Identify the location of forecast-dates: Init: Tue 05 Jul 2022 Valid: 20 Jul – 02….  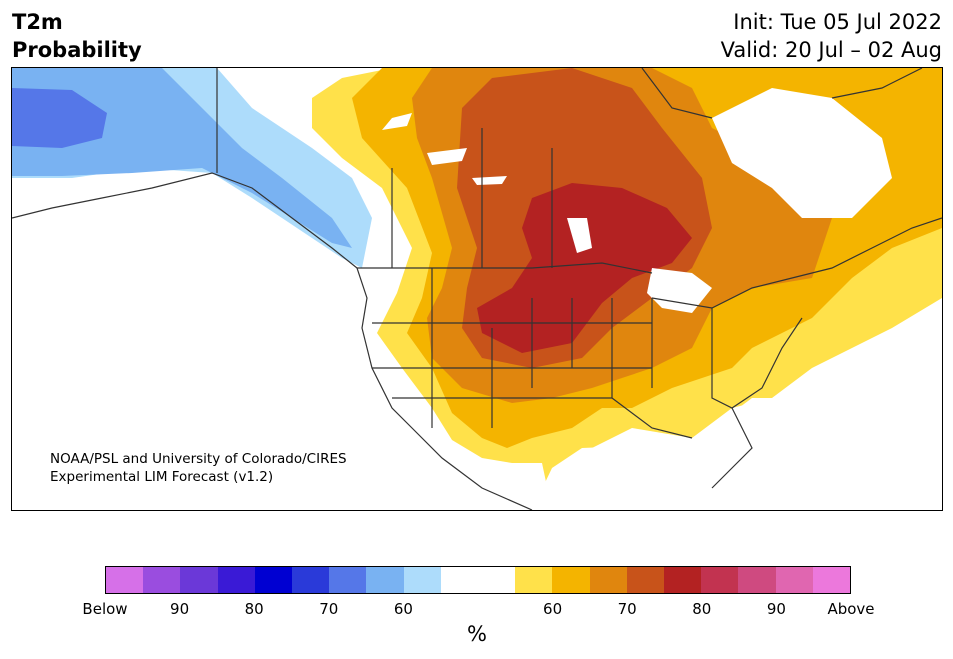
(831, 36).